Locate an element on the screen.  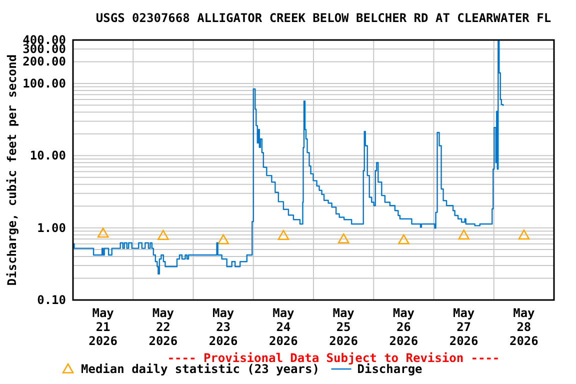
y-tick-label: 200.00 is located at coordinates (44, 61).